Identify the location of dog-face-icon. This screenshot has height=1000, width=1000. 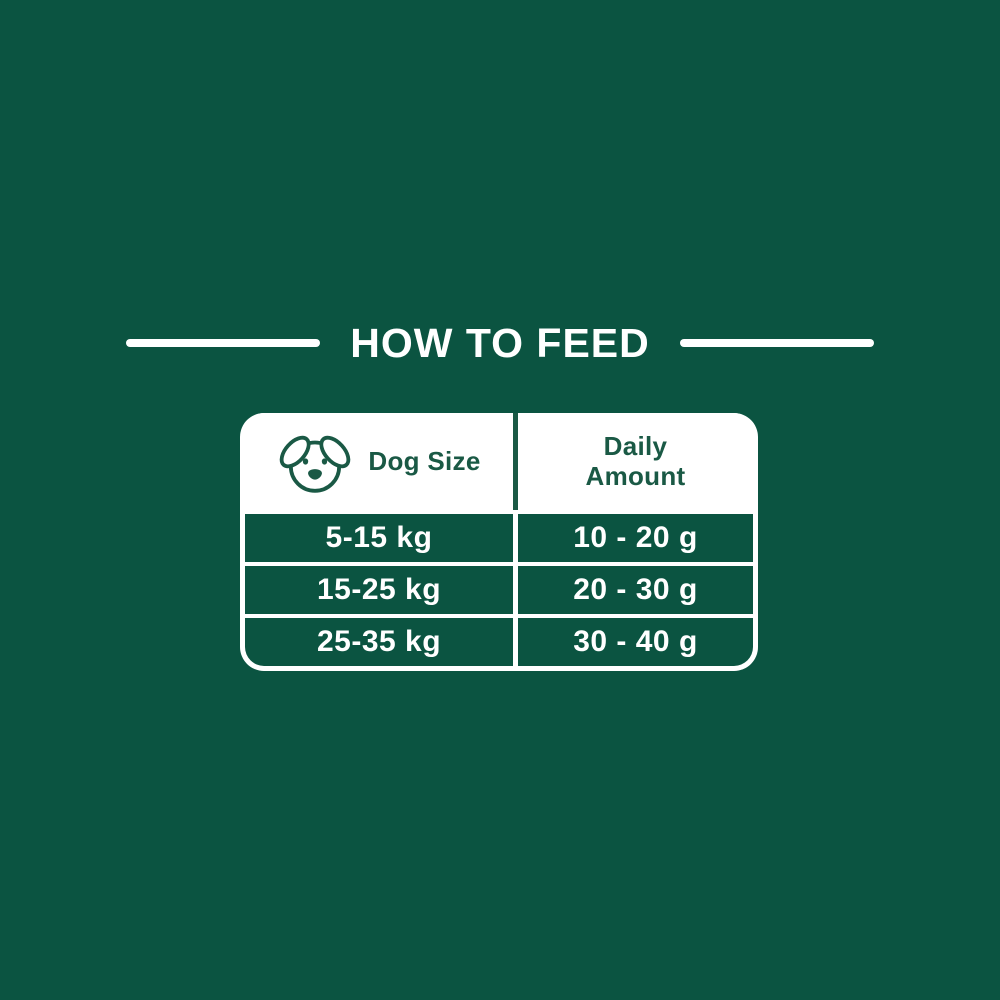
(315, 461).